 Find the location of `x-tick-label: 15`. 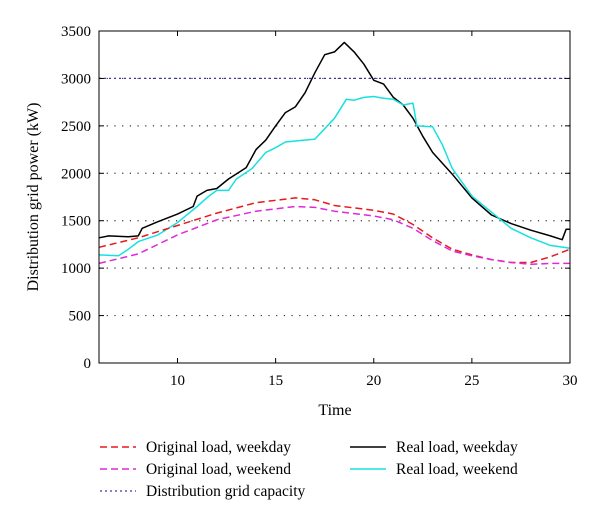

x-tick-label: 15 is located at coordinates (275, 381).